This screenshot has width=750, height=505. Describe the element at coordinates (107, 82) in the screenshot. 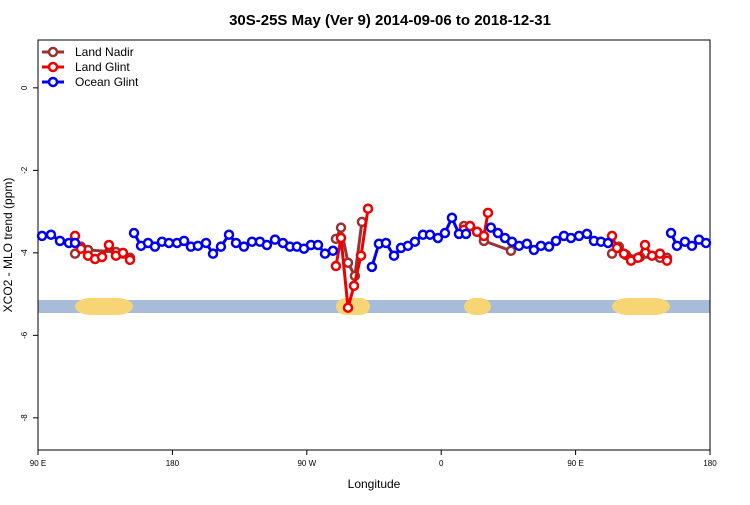

I see `legend-label: Ocean Glint` at that location.